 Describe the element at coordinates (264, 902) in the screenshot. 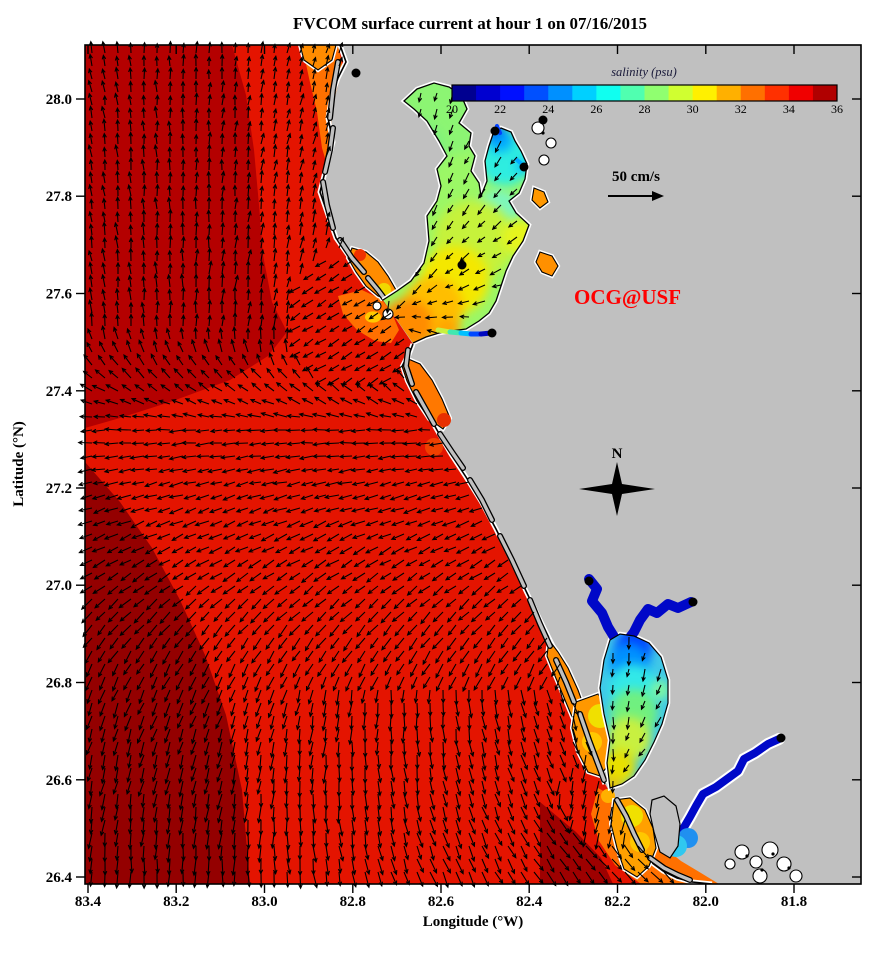

I see `x-tick-label: 83.0` at that location.